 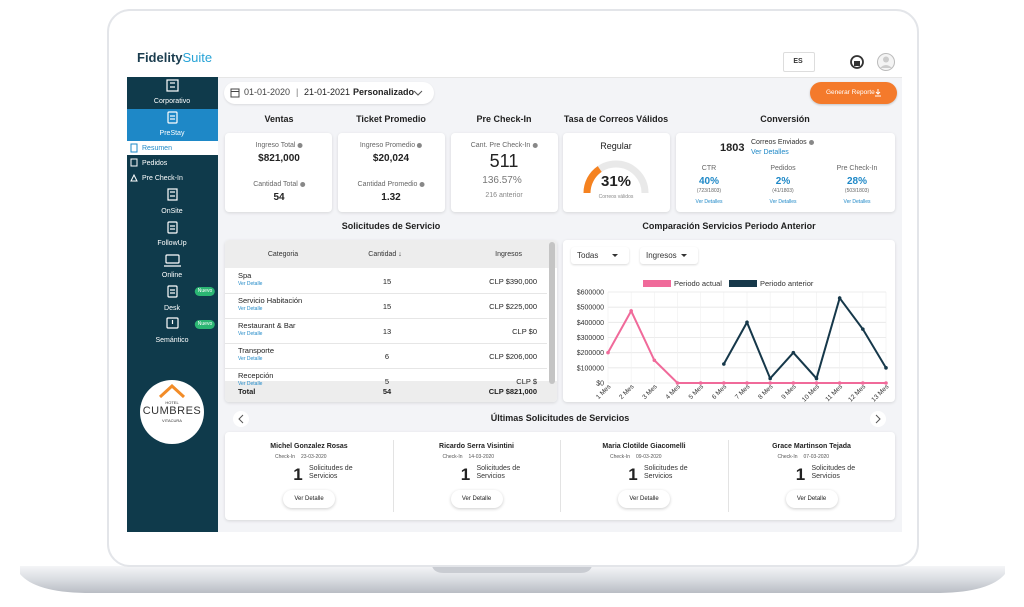 I want to click on gauge-value: 31%, so click(x=616, y=181).